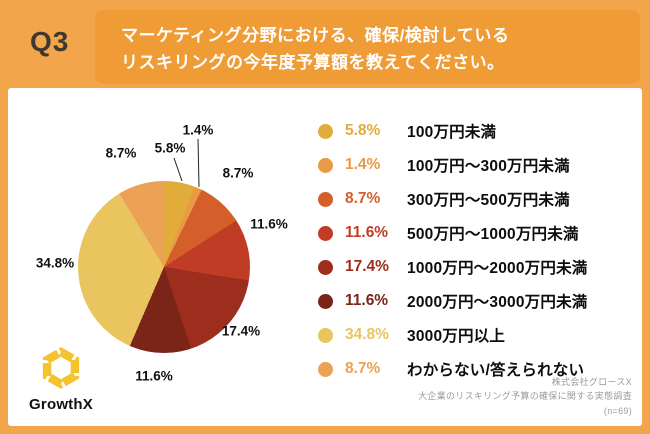  I want to click on question-text-line1: マーケティング分野における、確保/検討している, so click(315, 35).